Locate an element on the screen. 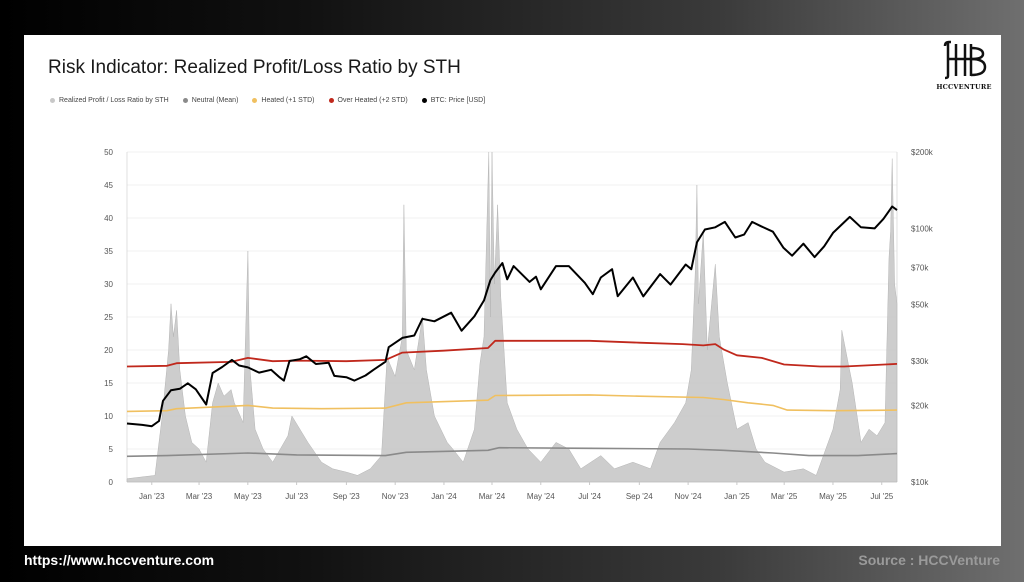 This screenshot has height=582, width=1024. series-neutral-line is located at coordinates (512, 452).